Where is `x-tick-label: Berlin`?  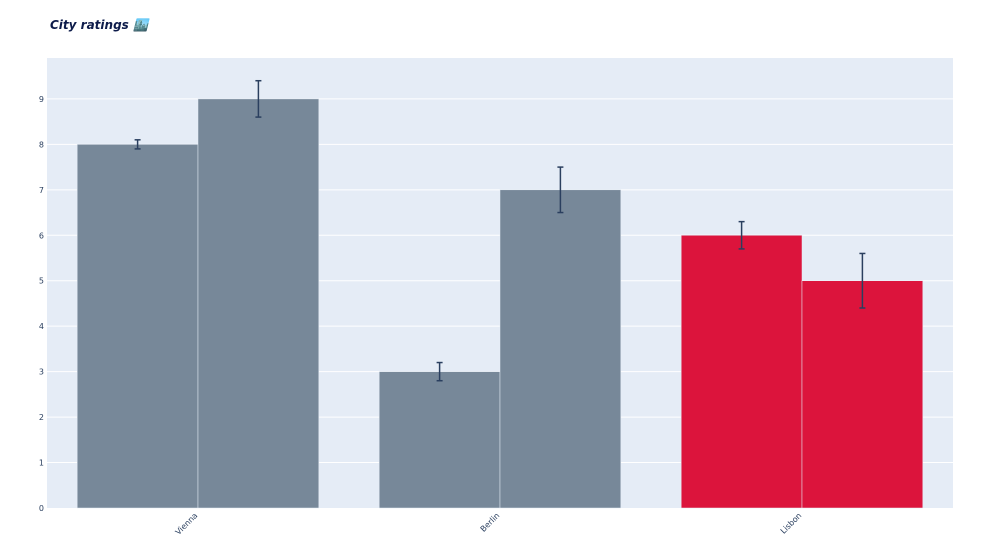
x-tick-label: Berlin is located at coordinates (490, 522).